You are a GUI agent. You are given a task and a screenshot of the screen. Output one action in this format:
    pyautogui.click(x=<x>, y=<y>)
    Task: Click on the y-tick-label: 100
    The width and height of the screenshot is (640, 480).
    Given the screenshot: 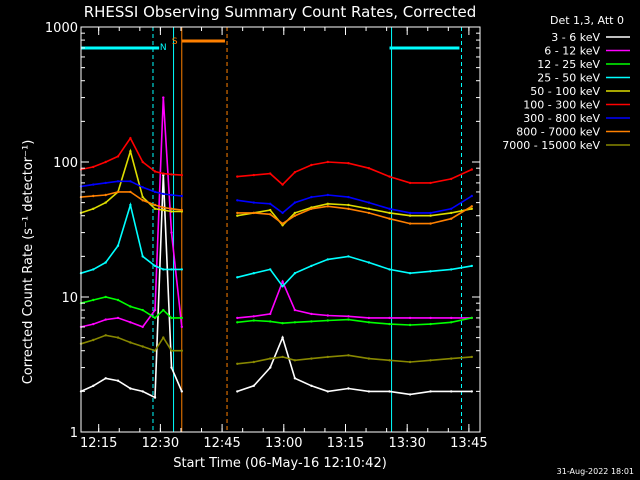 What is the action you would take?
    pyautogui.click(x=65, y=163)
    